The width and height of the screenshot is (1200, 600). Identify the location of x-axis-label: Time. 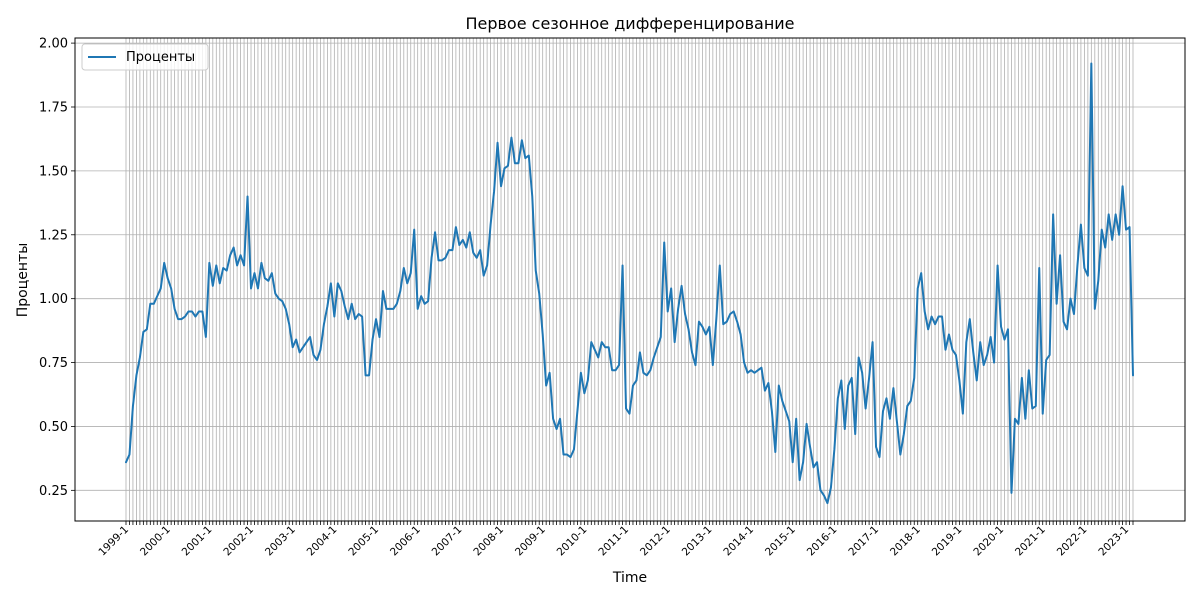
(629, 578).